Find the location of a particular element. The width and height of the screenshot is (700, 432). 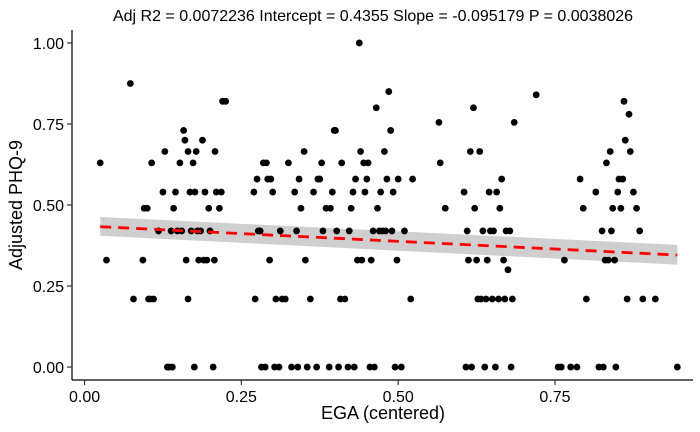

y-axis-title: Adjusted PHQ-9 is located at coordinates (16, 205).